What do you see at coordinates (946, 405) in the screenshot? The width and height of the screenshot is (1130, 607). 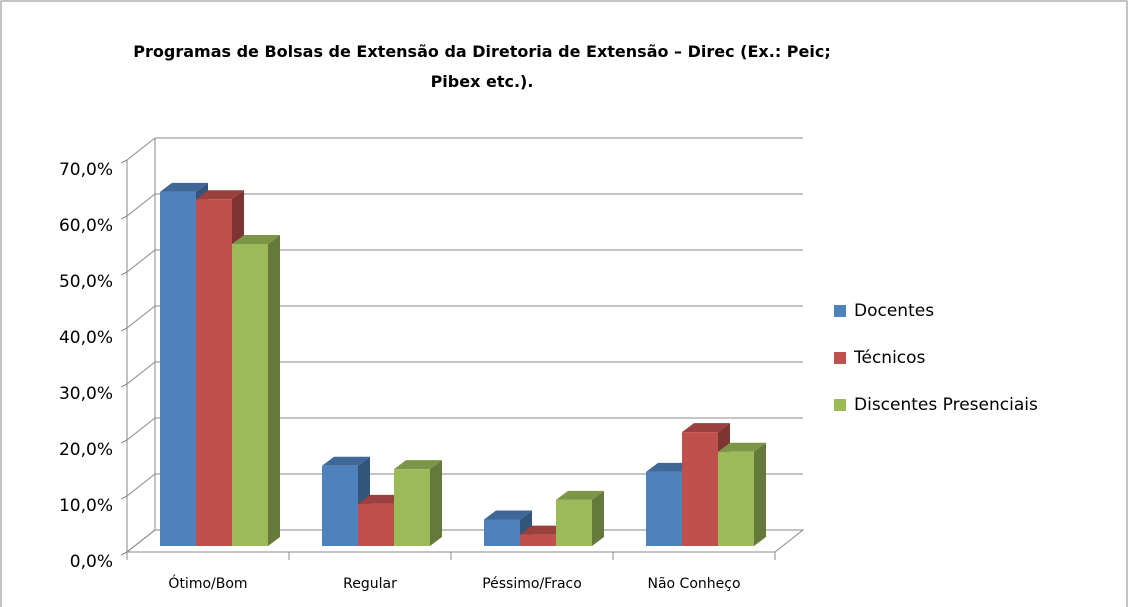 I see `legend-label: Discentes Presenciais` at bounding box center [946, 405].